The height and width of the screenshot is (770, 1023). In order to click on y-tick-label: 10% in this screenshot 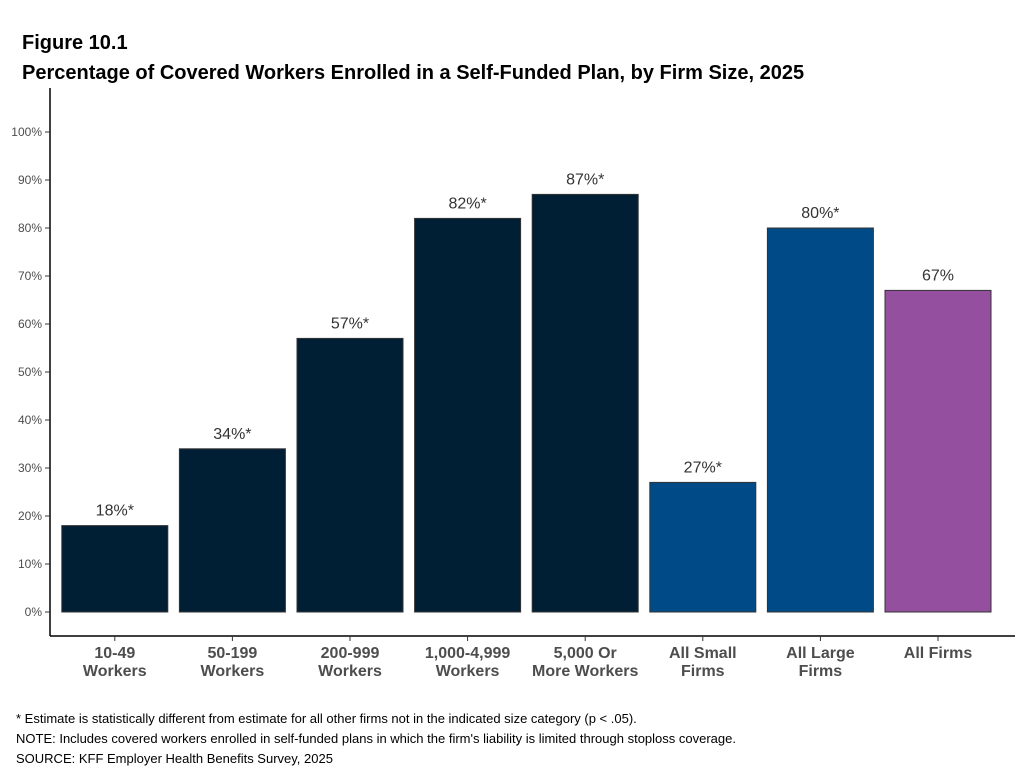, I will do `click(30, 564)`.